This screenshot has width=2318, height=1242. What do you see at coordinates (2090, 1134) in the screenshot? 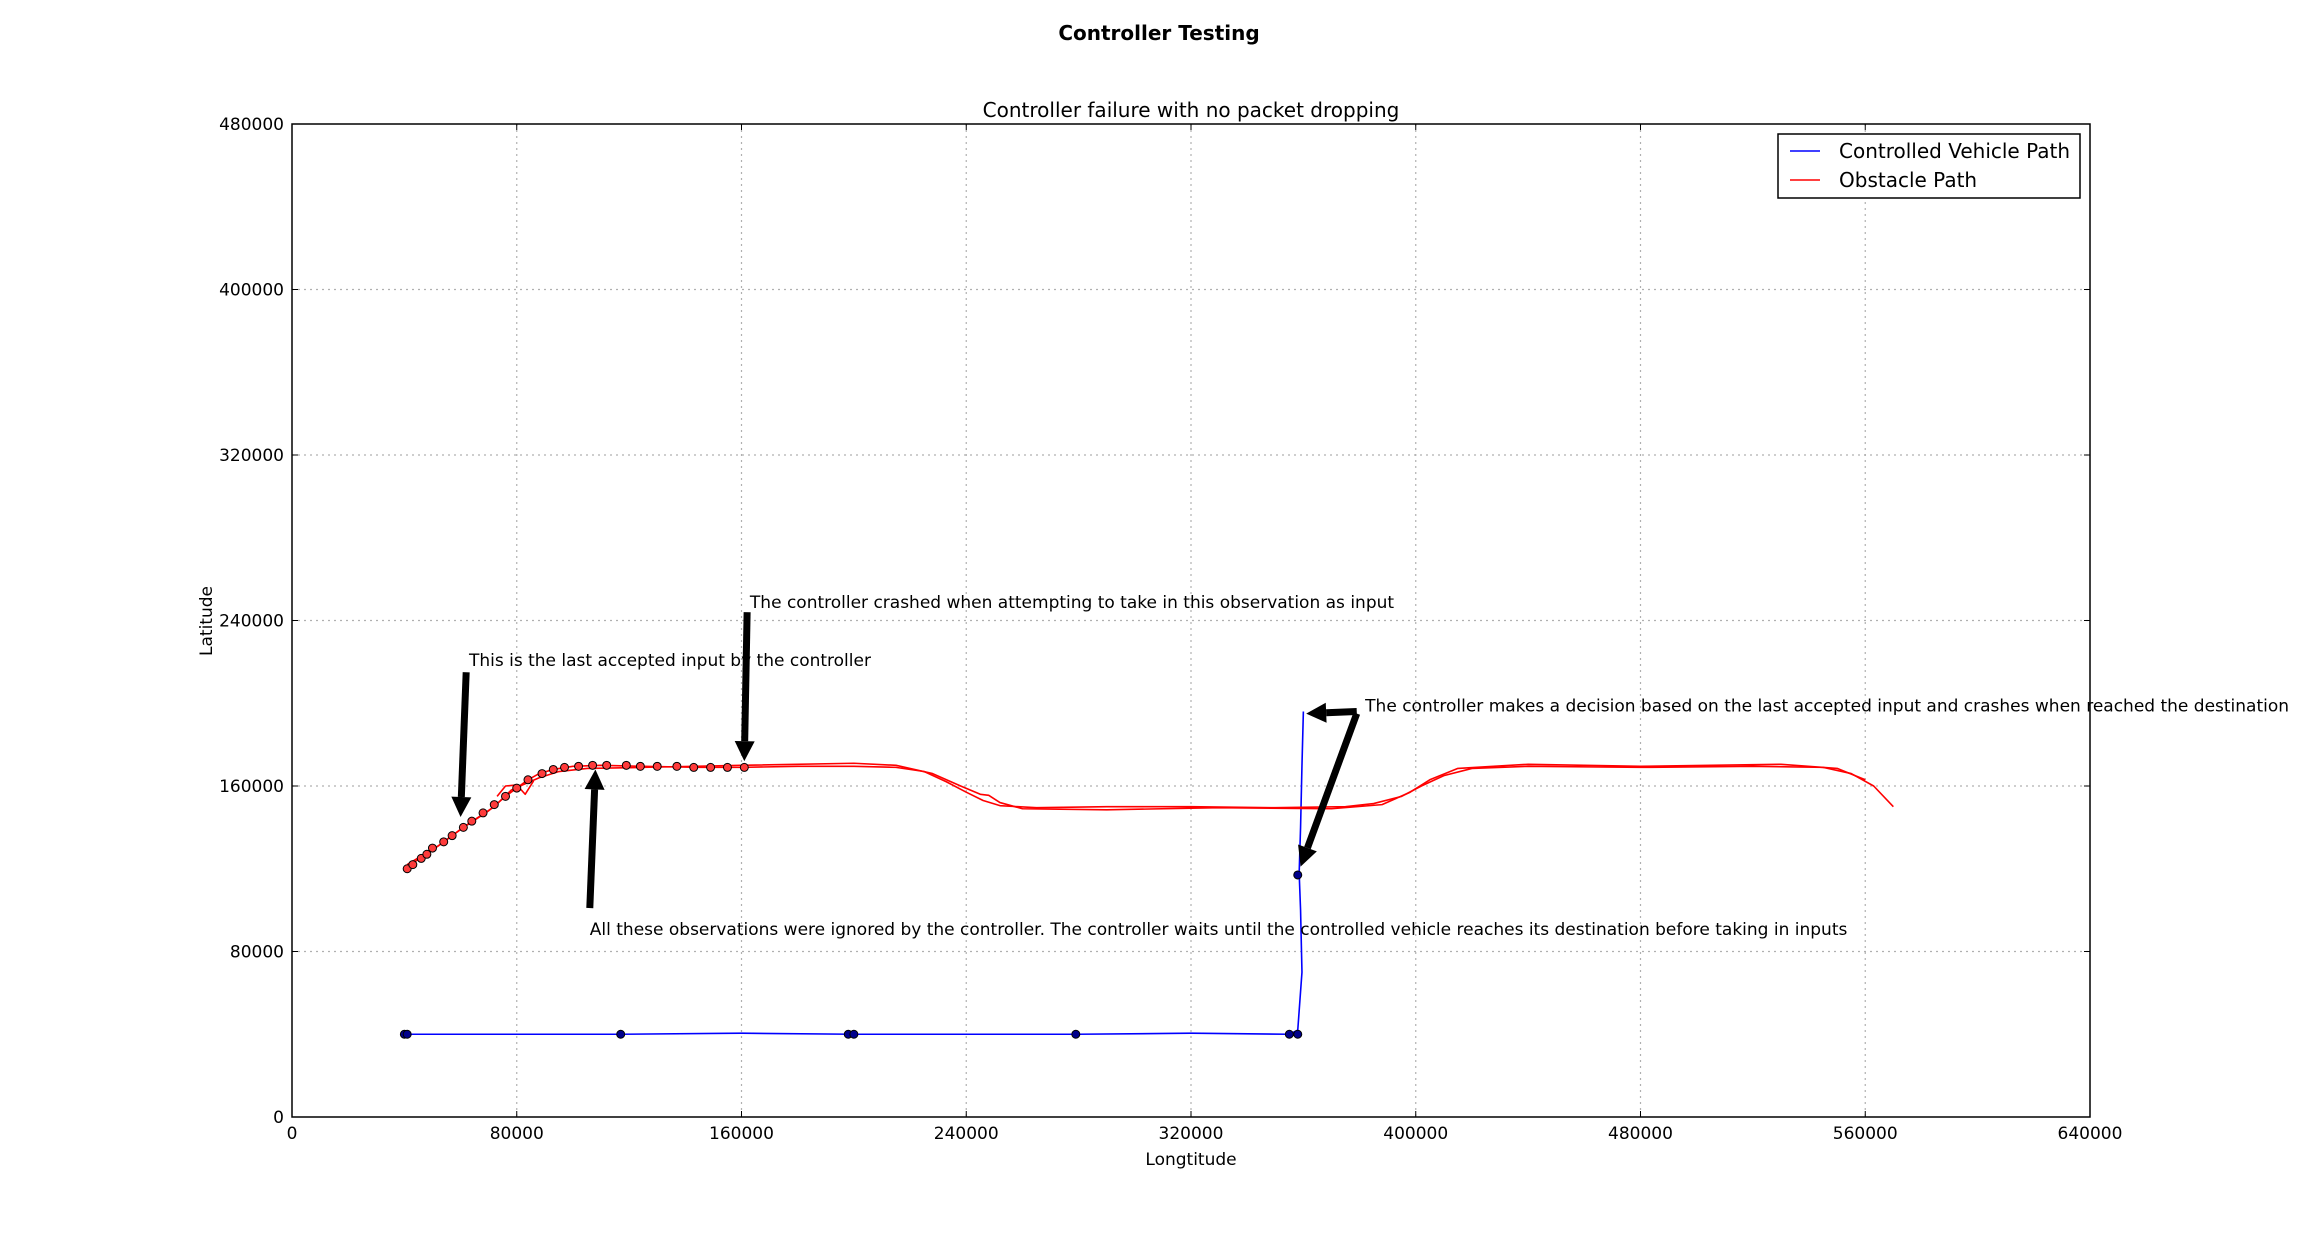
I see `x-tick-label: 640000` at bounding box center [2090, 1134].